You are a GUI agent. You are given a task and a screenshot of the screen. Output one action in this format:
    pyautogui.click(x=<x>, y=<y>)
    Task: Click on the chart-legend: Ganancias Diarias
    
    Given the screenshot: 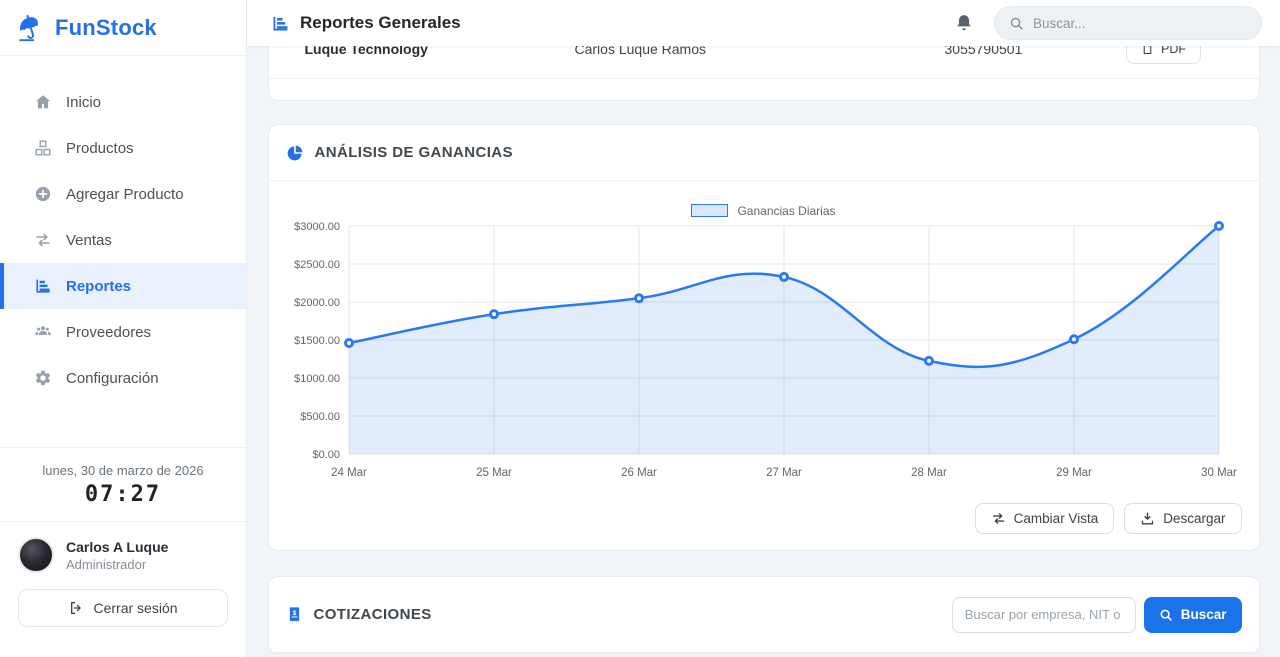 What is the action you would take?
    pyautogui.click(x=764, y=210)
    